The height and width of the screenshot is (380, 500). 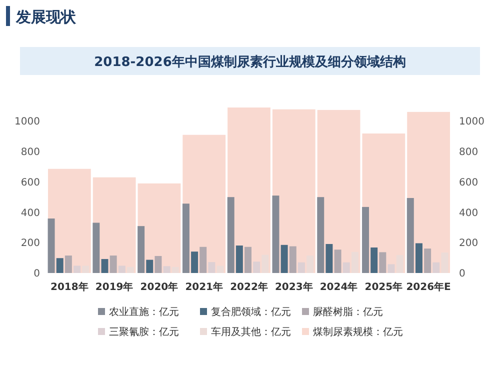 What do you see at coordinates (251, 332) in the screenshot?
I see `legend-label: 车用及其他：亿元` at bounding box center [251, 332].